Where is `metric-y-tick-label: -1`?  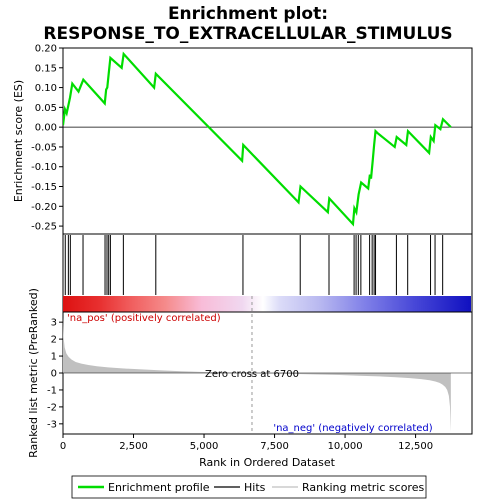 metric-y-tick-label: -1 is located at coordinates (52, 390).